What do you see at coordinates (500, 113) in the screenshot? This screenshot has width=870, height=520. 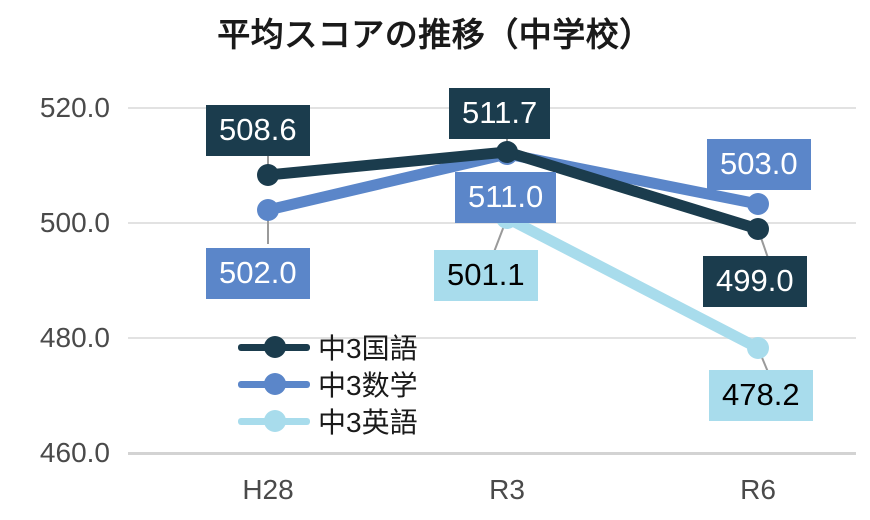 I see `data-label-kokugo-r3: 511.7` at bounding box center [500, 113].